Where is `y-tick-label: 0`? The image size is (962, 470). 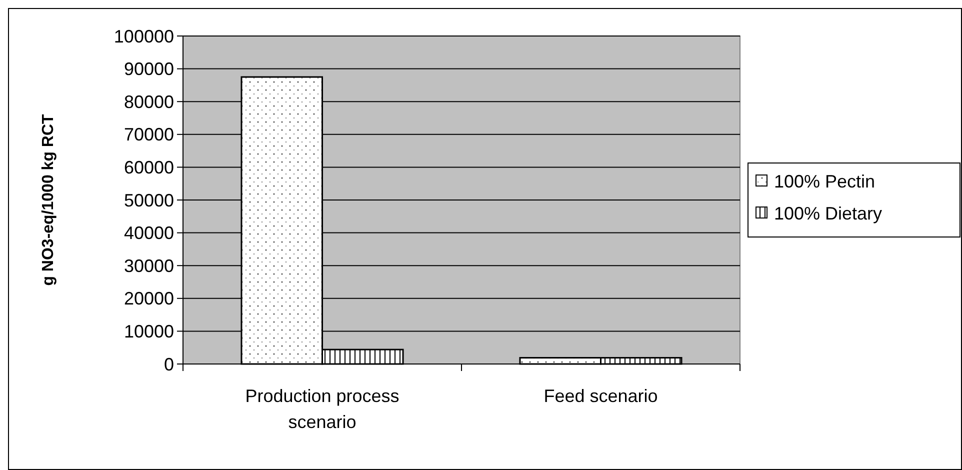 y-tick-label: 0 is located at coordinates (169, 364).